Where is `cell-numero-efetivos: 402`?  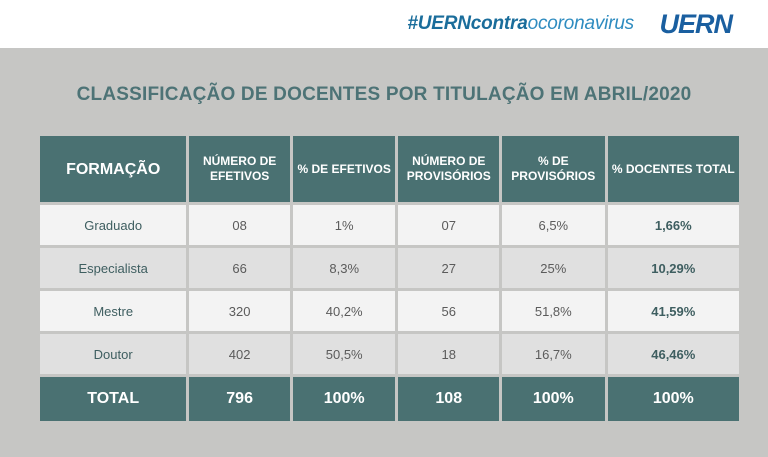
cell-numero-efetivos: 402 is located at coordinates (239, 354).